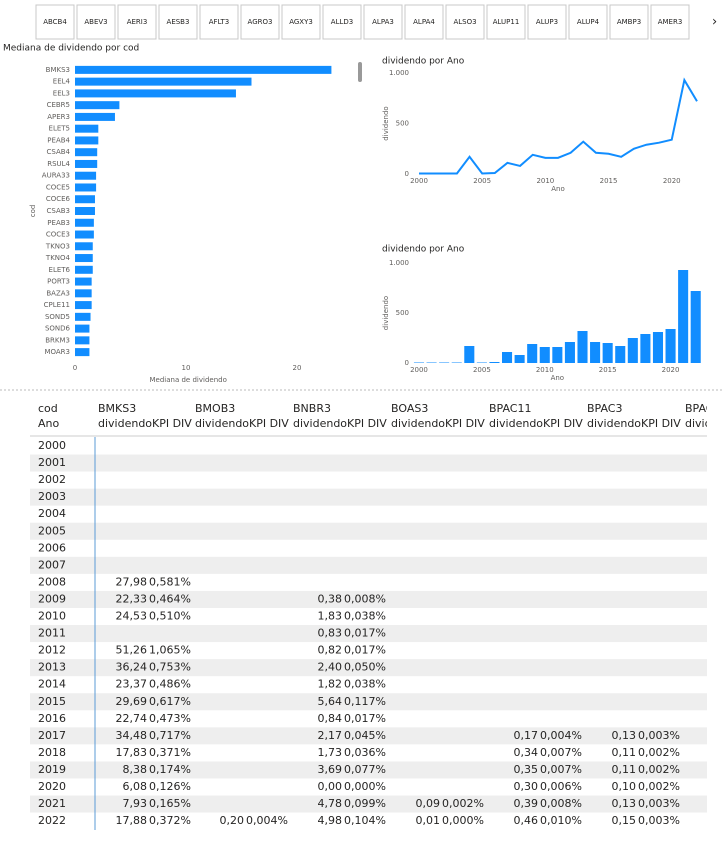 The width and height of the screenshot is (723, 842). Describe the element at coordinates (526, 803) in the screenshot. I see `cell: 0,39` at that location.